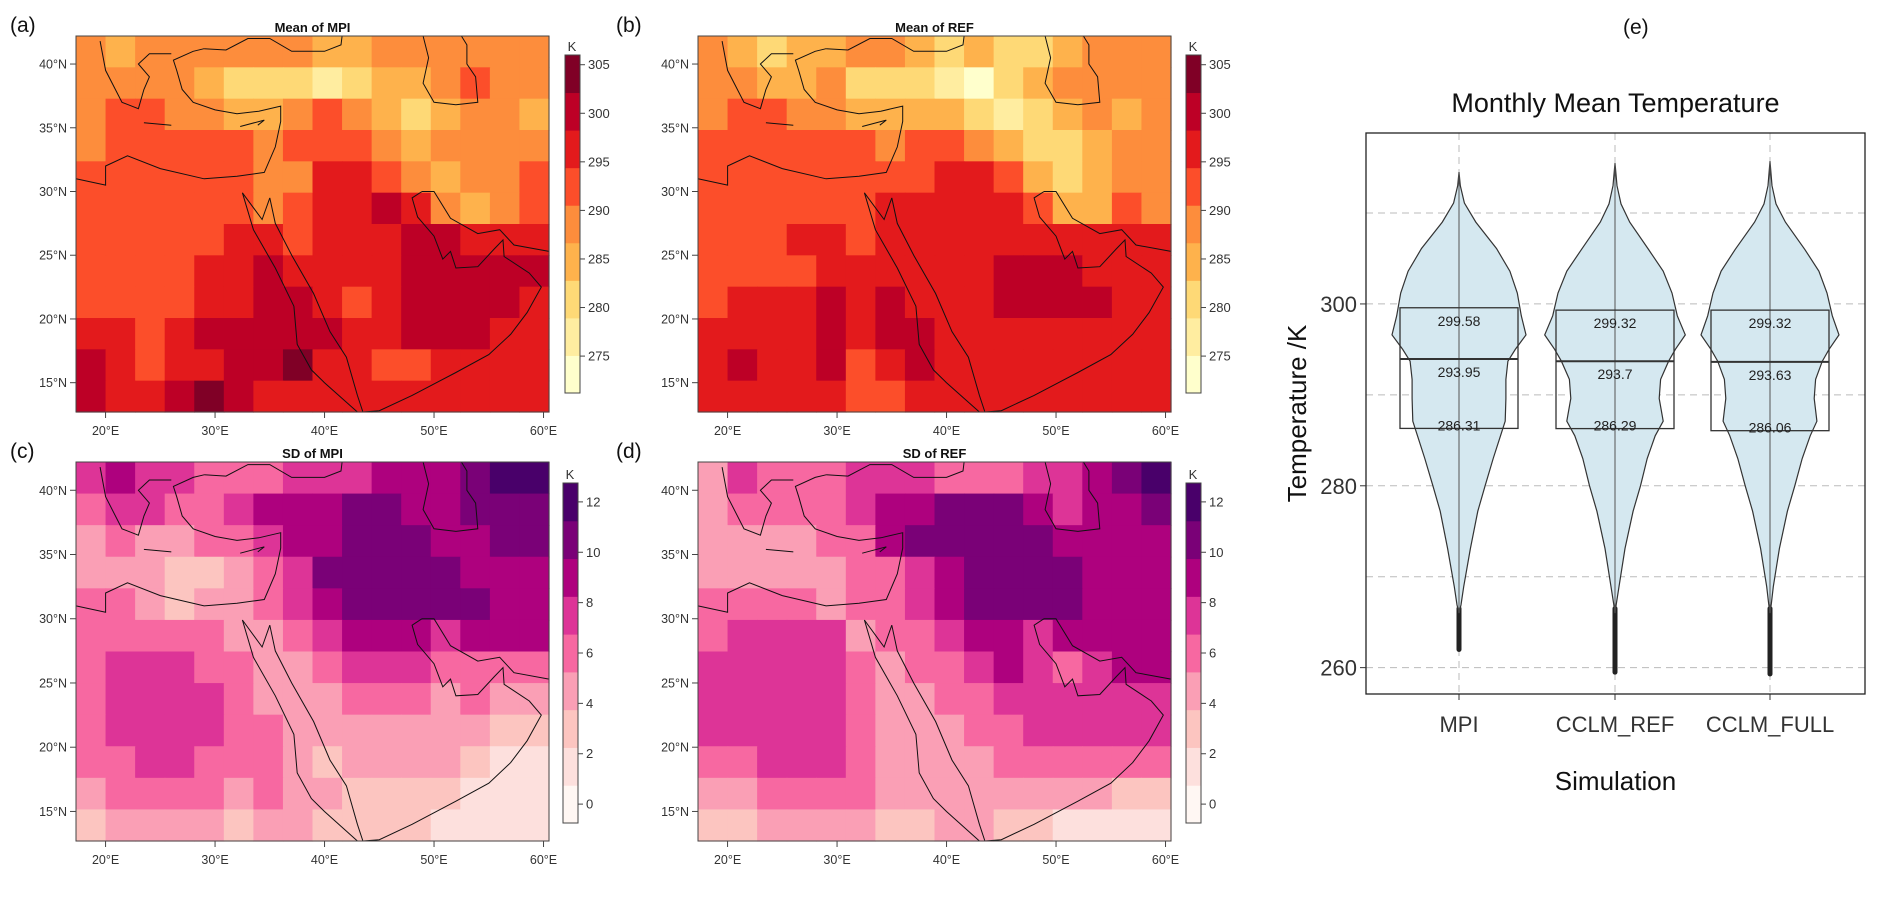  I want to click on heatmap-cells, so click(313, 224).